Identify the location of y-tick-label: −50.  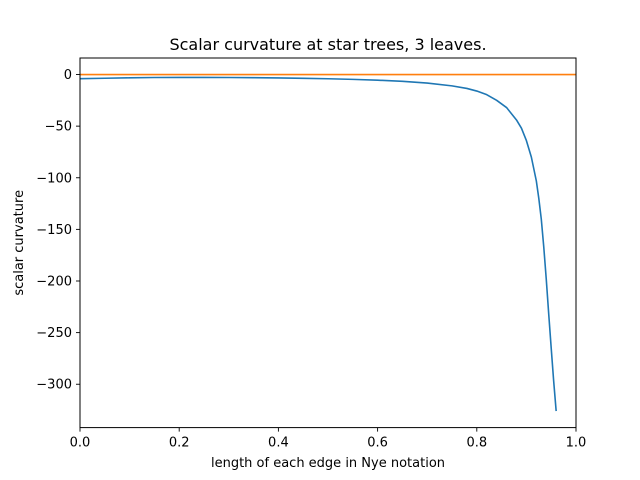
(58, 127).